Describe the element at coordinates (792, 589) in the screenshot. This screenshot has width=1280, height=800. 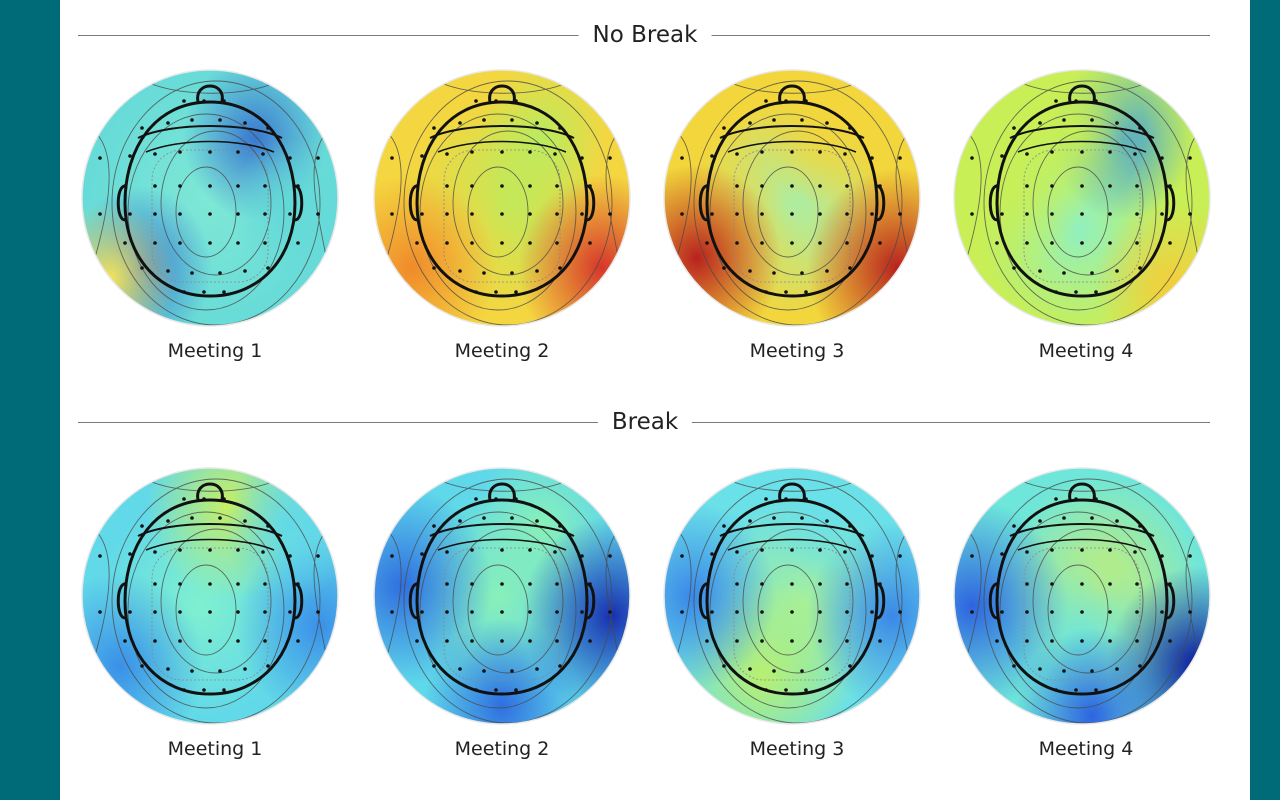
I see `head-outline` at that location.